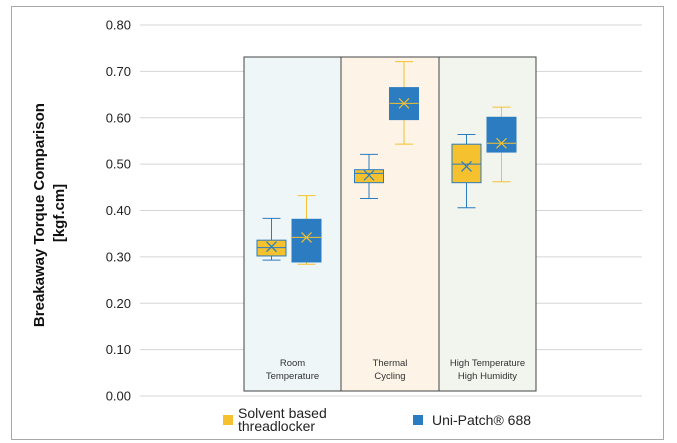 The height and width of the screenshot is (443, 677). I want to click on category-label: High Temperature, so click(487, 363).